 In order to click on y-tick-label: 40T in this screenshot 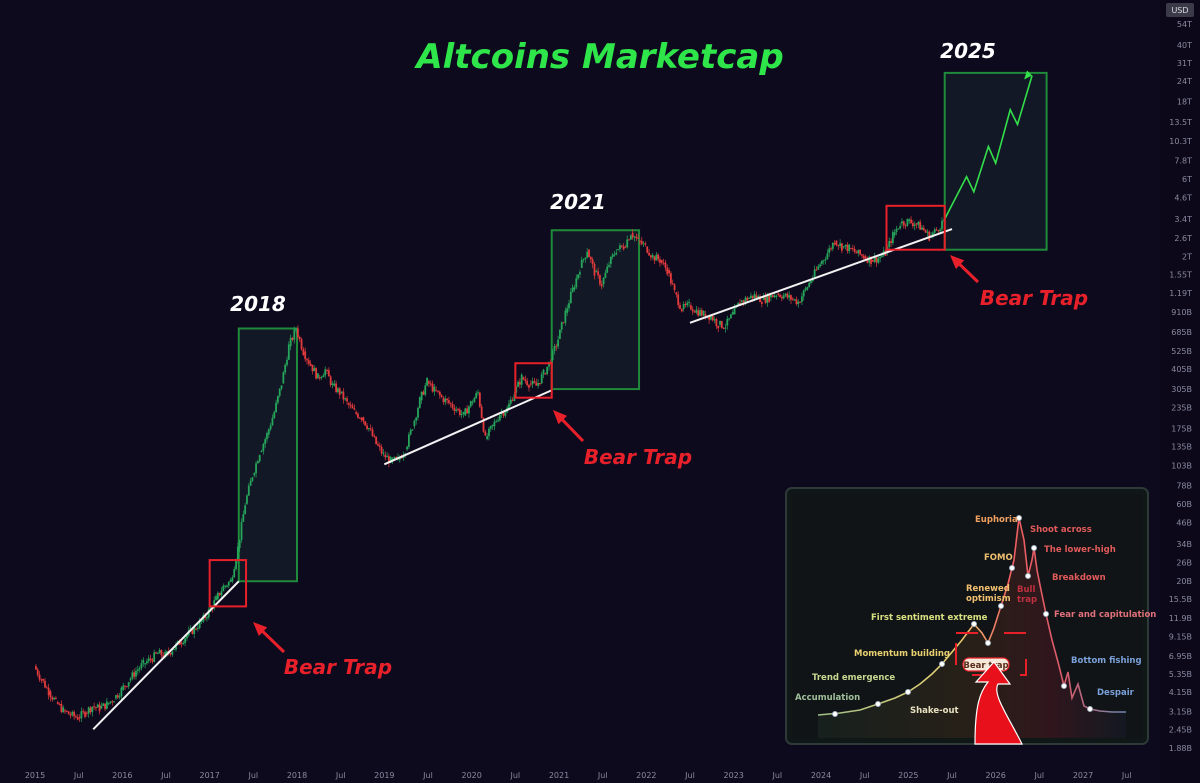, I will do `click(1184, 45)`.